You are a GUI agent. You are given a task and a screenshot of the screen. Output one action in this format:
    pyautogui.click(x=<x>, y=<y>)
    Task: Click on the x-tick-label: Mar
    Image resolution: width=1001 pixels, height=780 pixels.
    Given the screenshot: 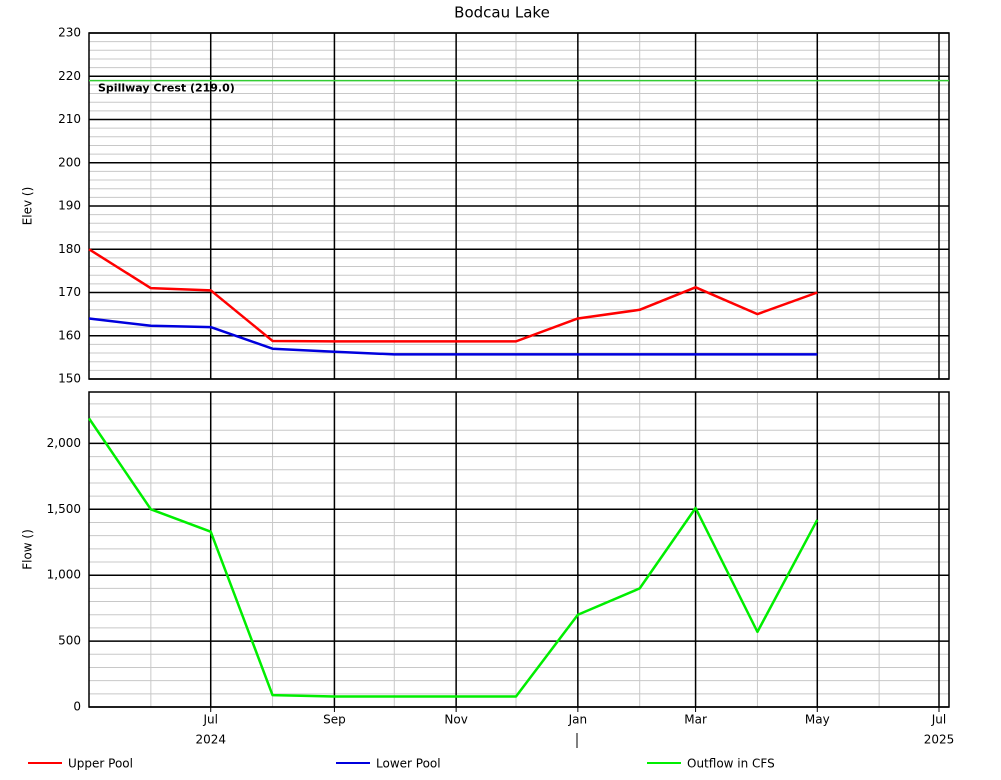 What is the action you would take?
    pyautogui.click(x=695, y=720)
    